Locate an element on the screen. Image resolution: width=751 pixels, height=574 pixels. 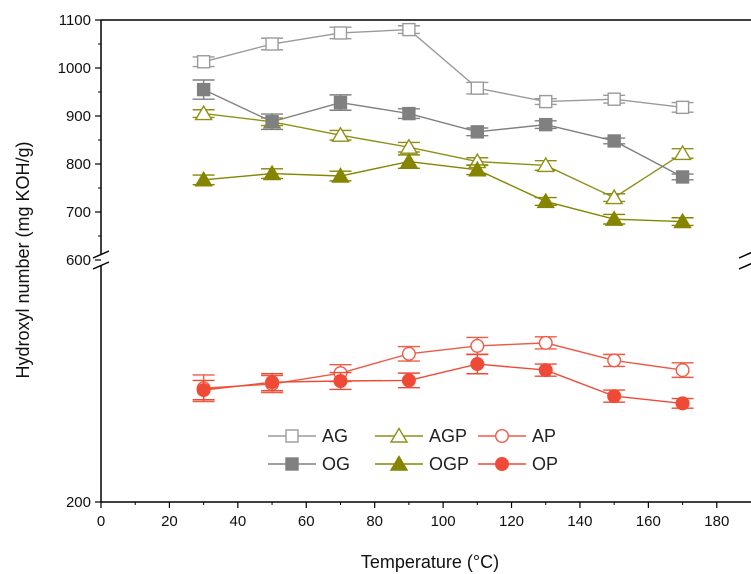
legend-item-agp: AGP is located at coordinates (421, 436).